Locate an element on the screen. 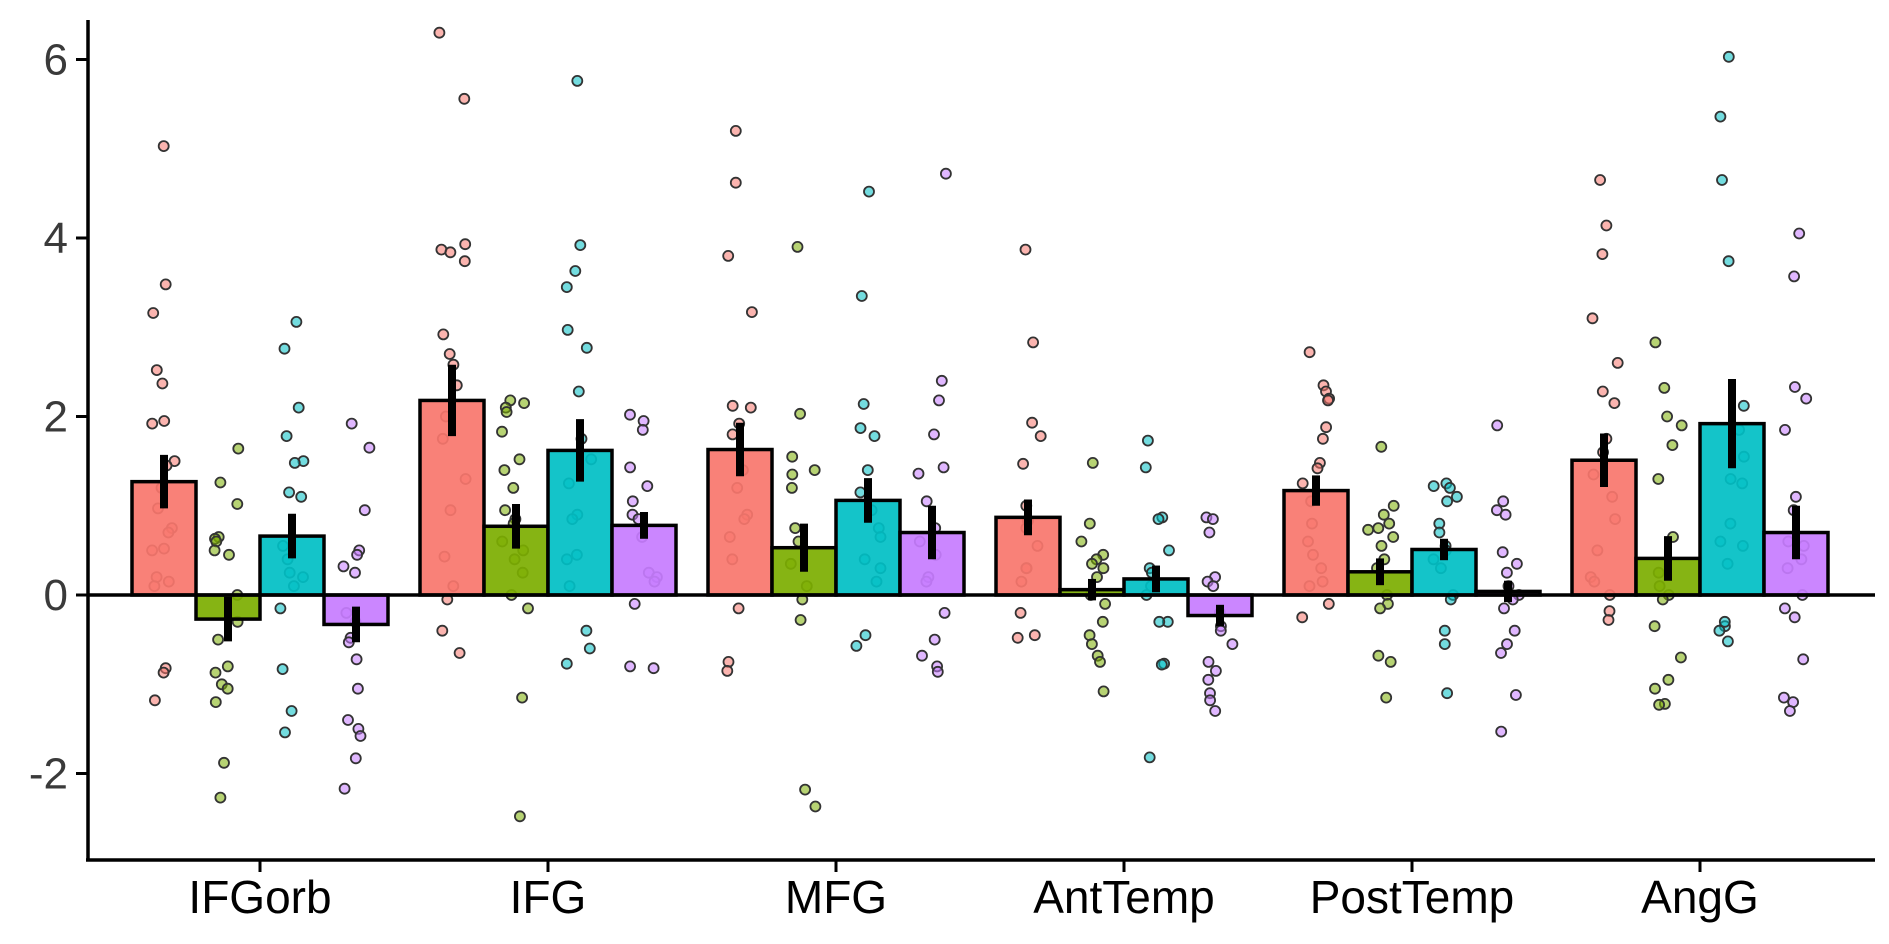 The width and height of the screenshot is (1889, 944). y-tick-label: -2 is located at coordinates (48, 774).